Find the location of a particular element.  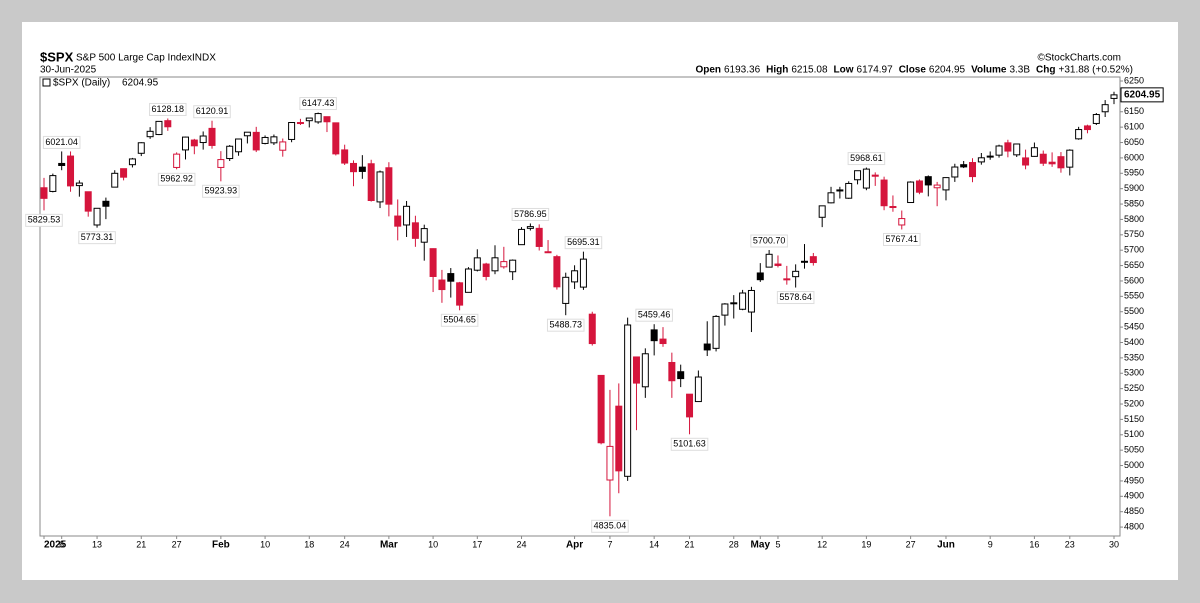

price-annotation: 6021.04 is located at coordinates (61, 142).